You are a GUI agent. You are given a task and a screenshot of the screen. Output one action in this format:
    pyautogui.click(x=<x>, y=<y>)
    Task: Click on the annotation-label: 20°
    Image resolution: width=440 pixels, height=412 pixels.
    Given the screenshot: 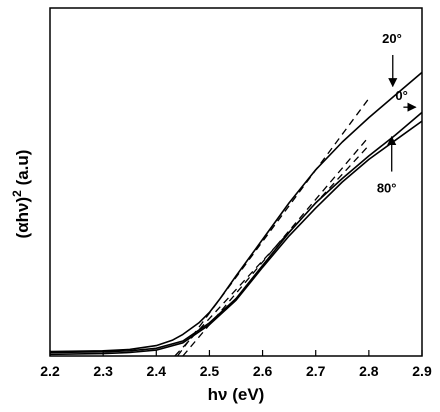 What is the action you would take?
    pyautogui.click(x=392, y=38)
    